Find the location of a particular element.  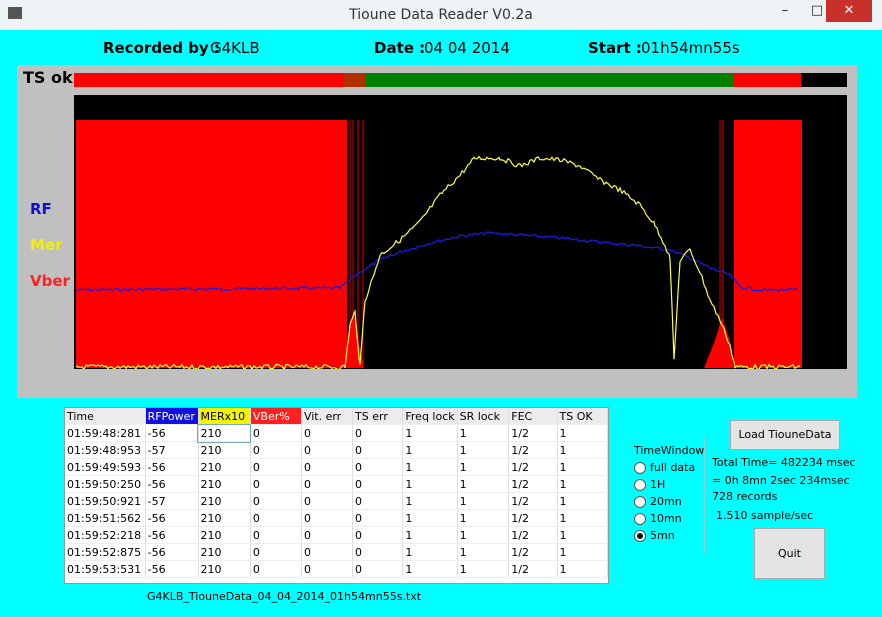

table-cell: 01:59:48:953 is located at coordinates (105, 450).